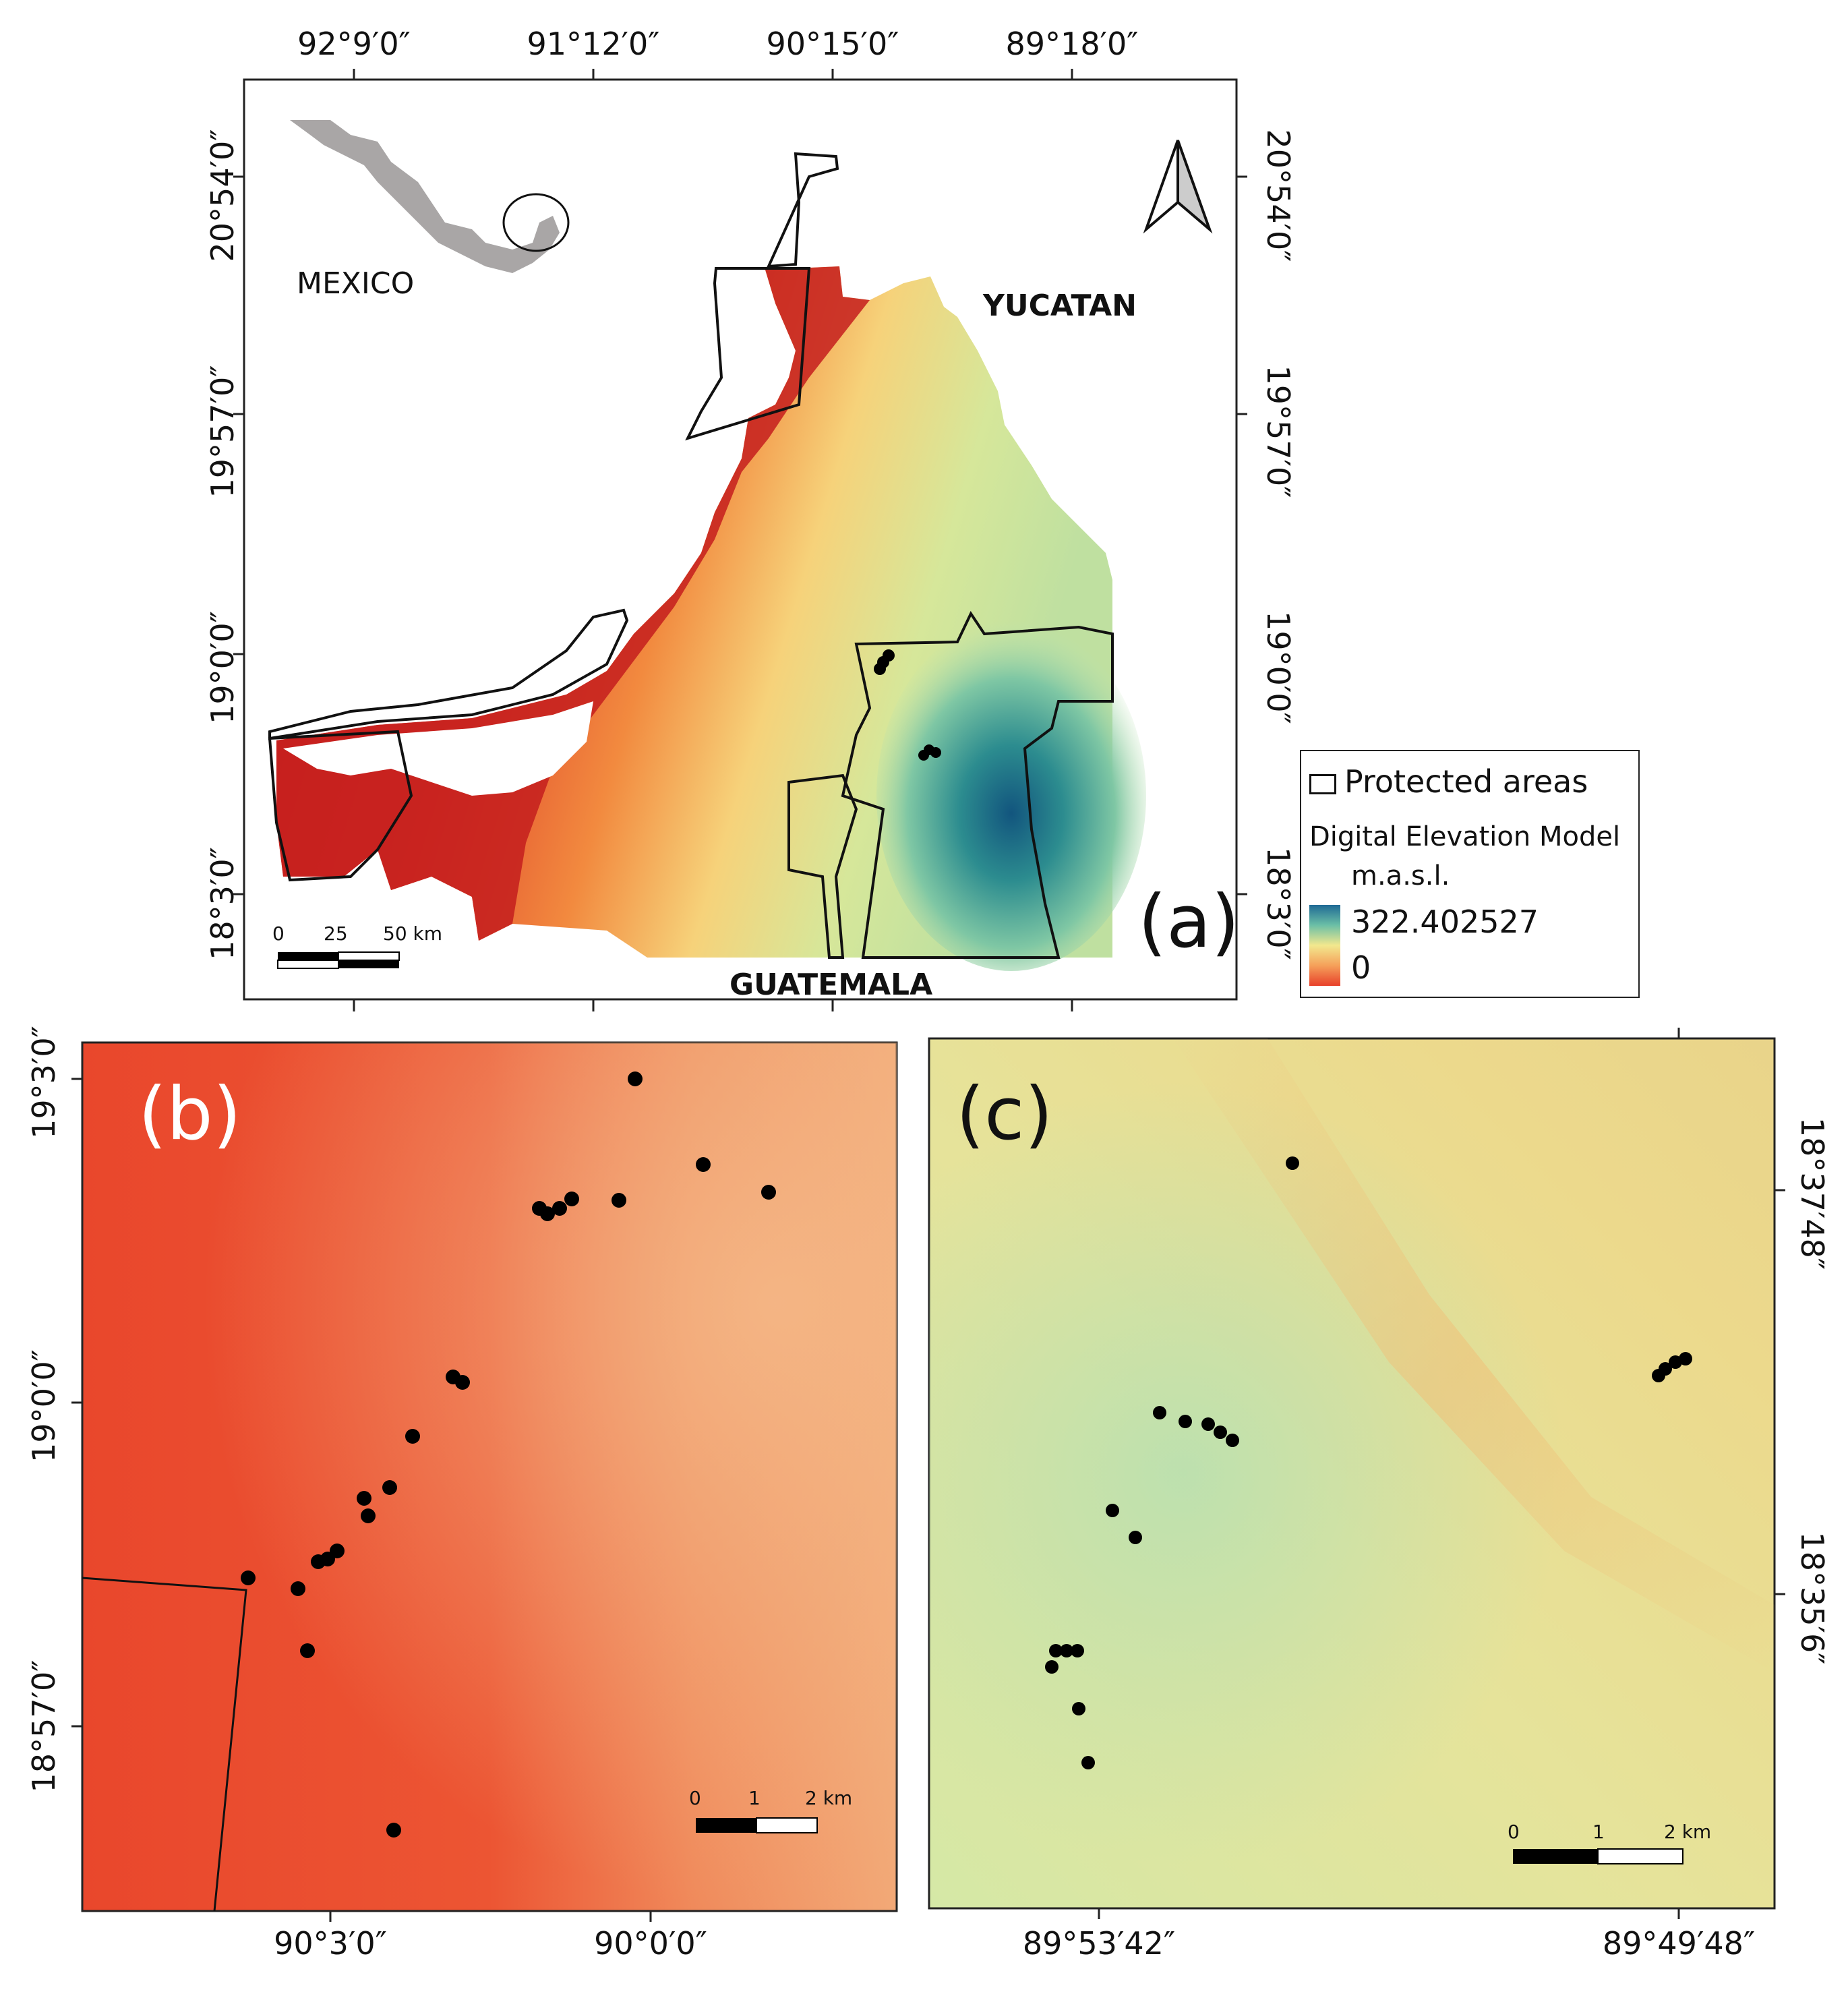 This screenshot has height=1998, width=1848. What do you see at coordinates (278, 933) in the screenshot?
I see `scale-a-label-0: 0` at bounding box center [278, 933].